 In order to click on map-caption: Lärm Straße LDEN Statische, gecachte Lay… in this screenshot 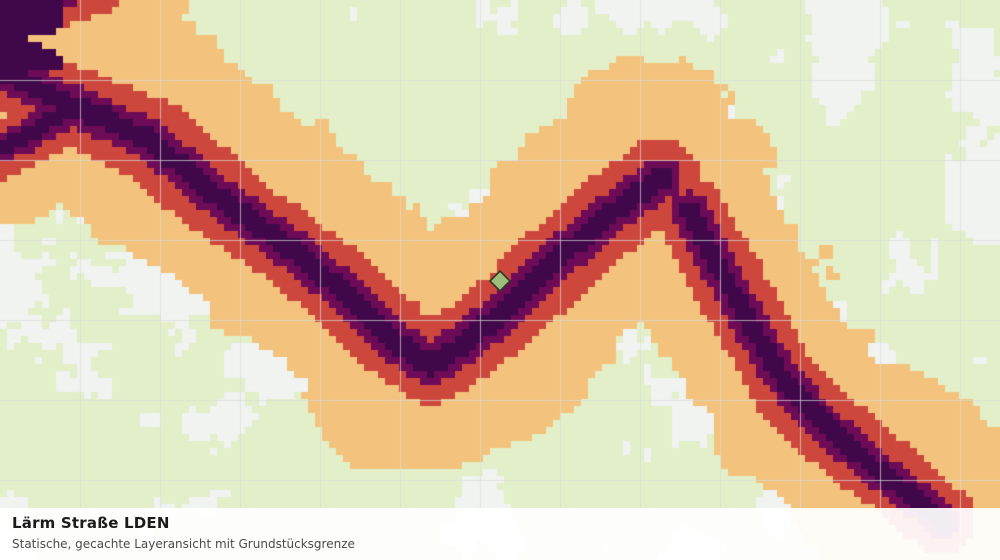, I will do `click(500, 534)`.